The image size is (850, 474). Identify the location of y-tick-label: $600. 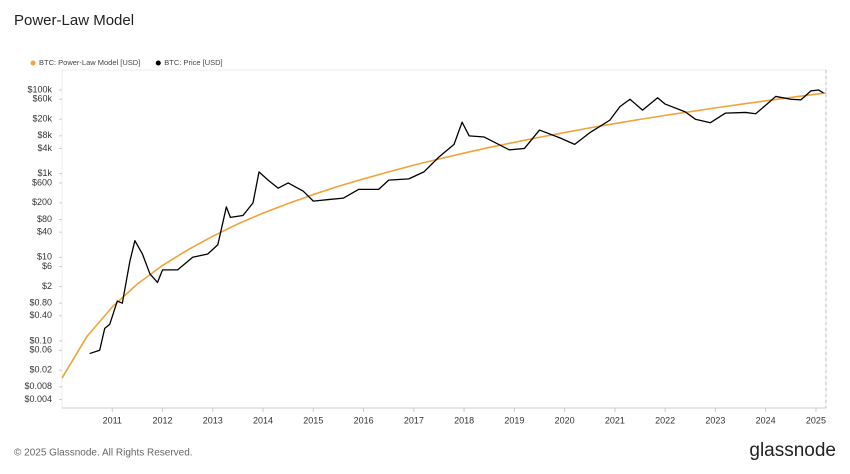
(42, 182).